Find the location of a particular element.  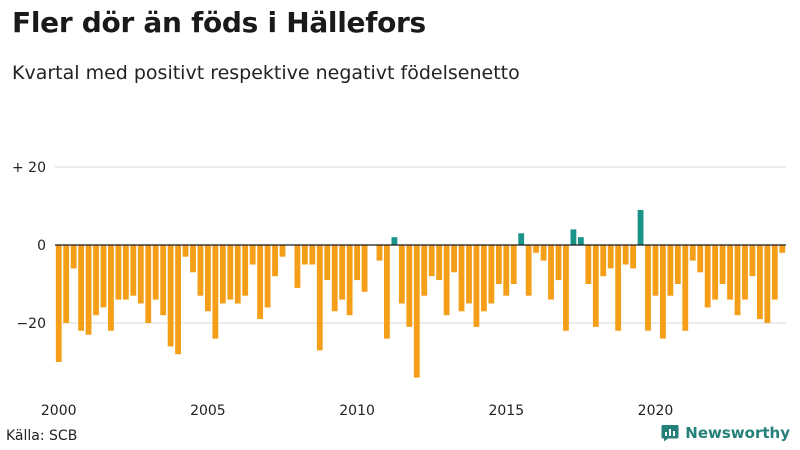

brand-logo: Newsworthy is located at coordinates (725, 433).